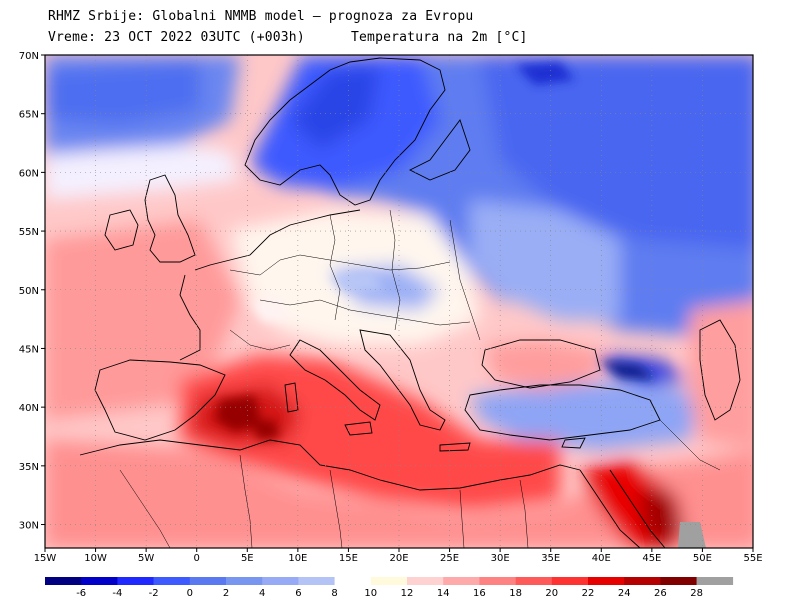 The width and height of the screenshot is (800, 600). Describe the element at coordinates (660, 593) in the screenshot. I see `colorbar-label: 26` at that location.